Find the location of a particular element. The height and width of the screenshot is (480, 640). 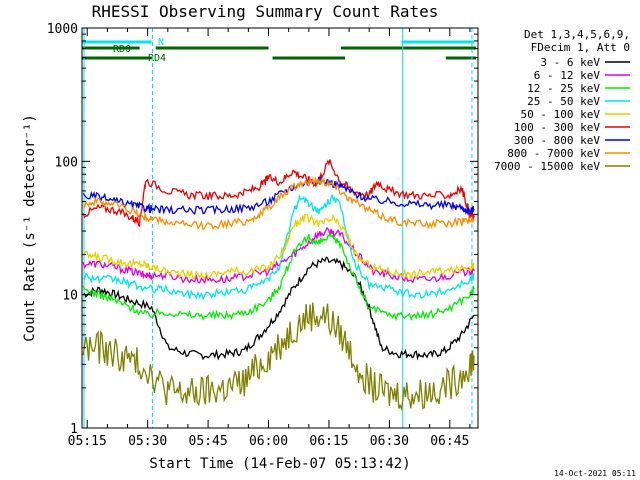

flag-label-rd0: RD0 is located at coordinates (122, 49).